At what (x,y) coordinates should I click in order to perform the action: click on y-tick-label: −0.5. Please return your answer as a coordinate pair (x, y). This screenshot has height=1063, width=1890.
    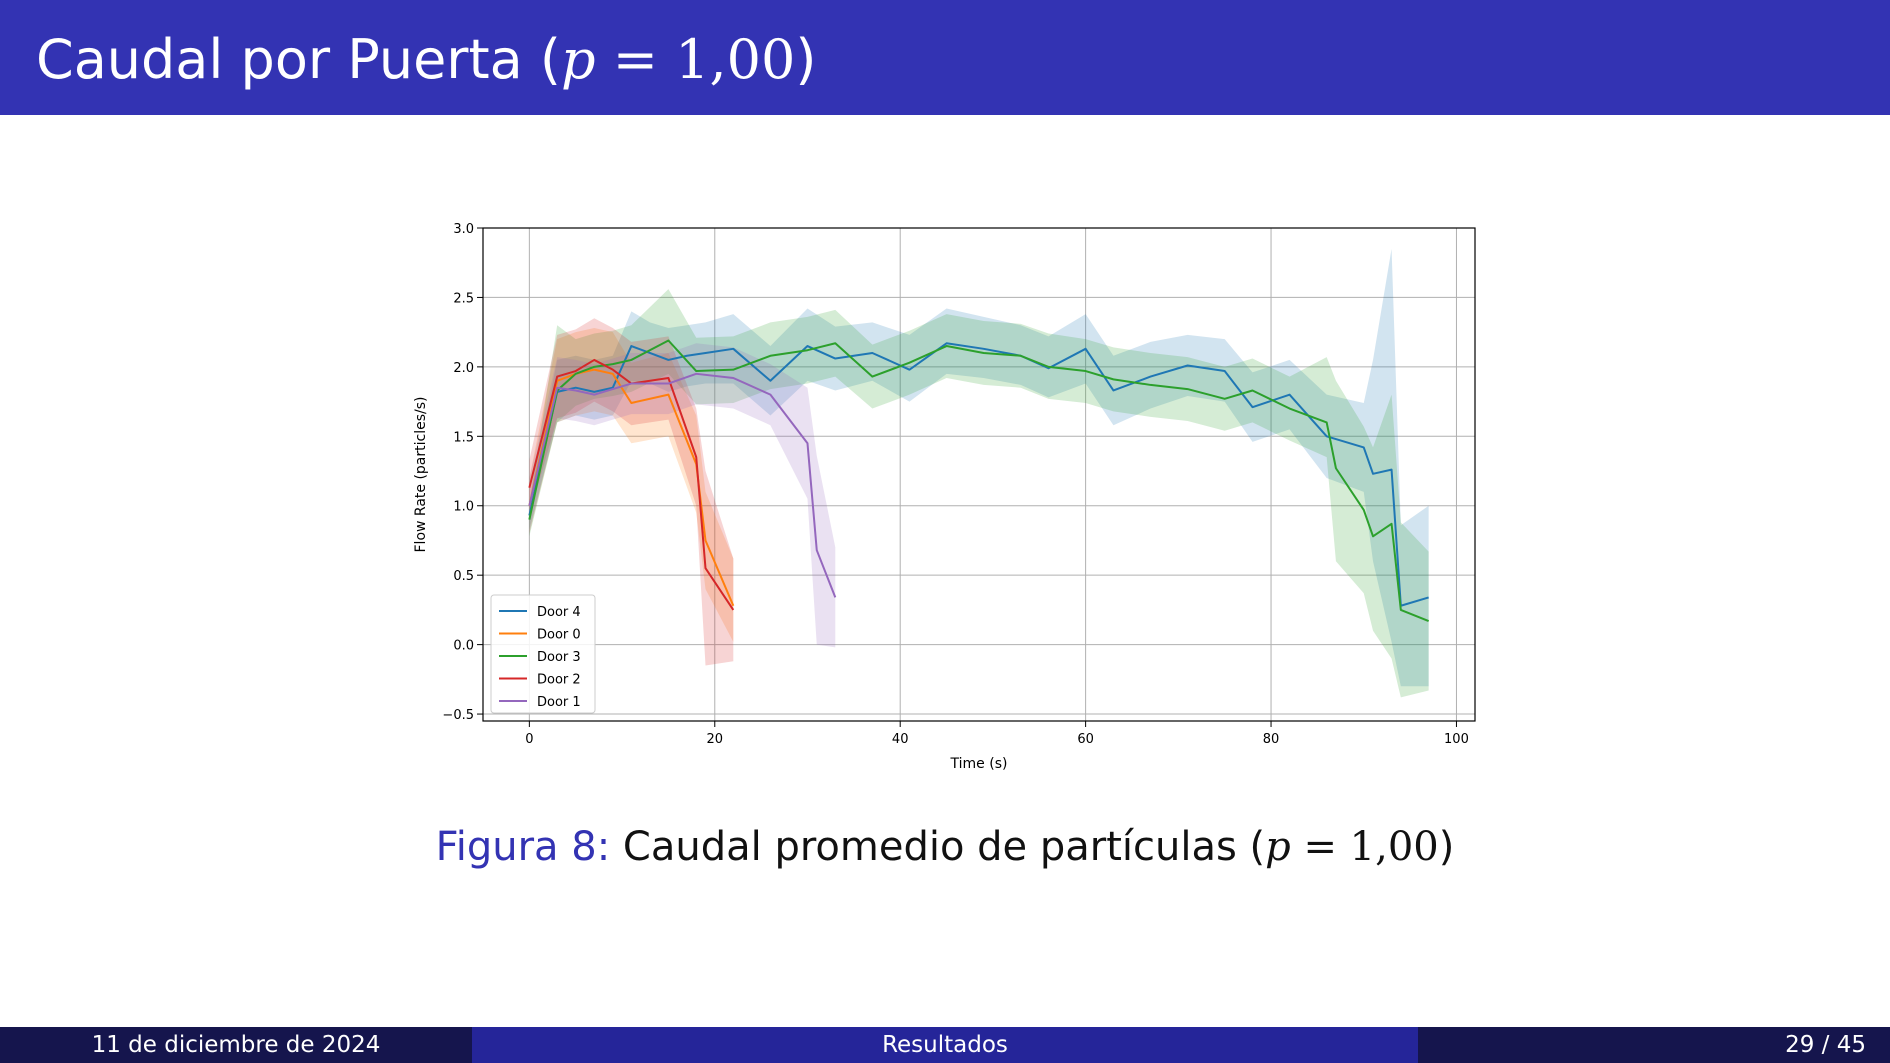
    Looking at the image, I should click on (458, 715).